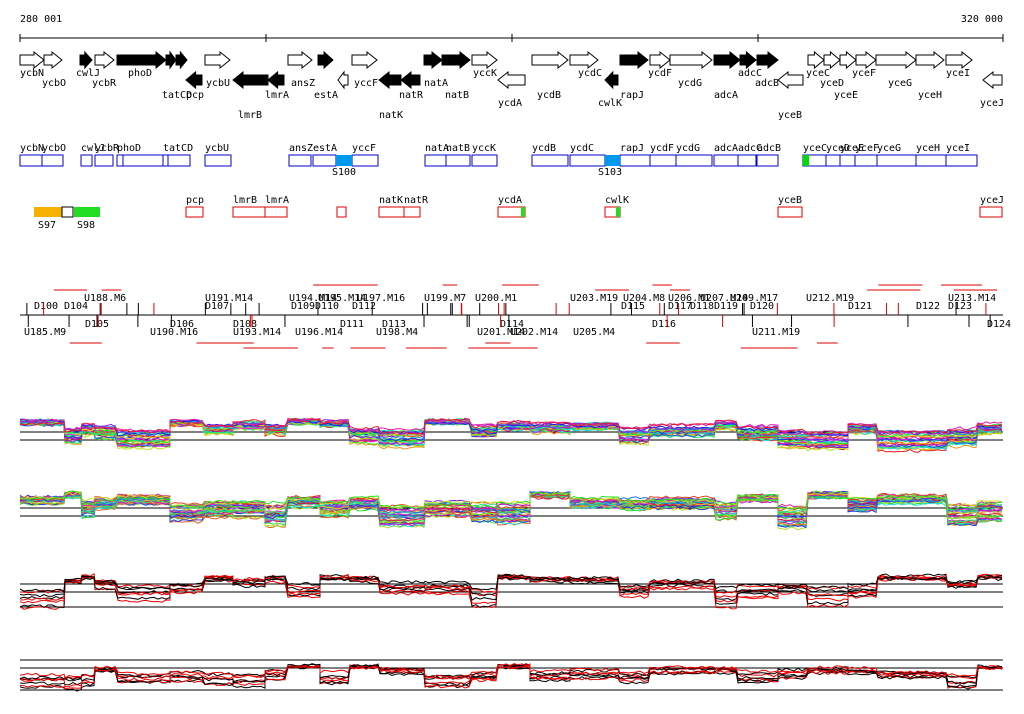  I want to click on operon-label: ycbR, so click(107, 148).